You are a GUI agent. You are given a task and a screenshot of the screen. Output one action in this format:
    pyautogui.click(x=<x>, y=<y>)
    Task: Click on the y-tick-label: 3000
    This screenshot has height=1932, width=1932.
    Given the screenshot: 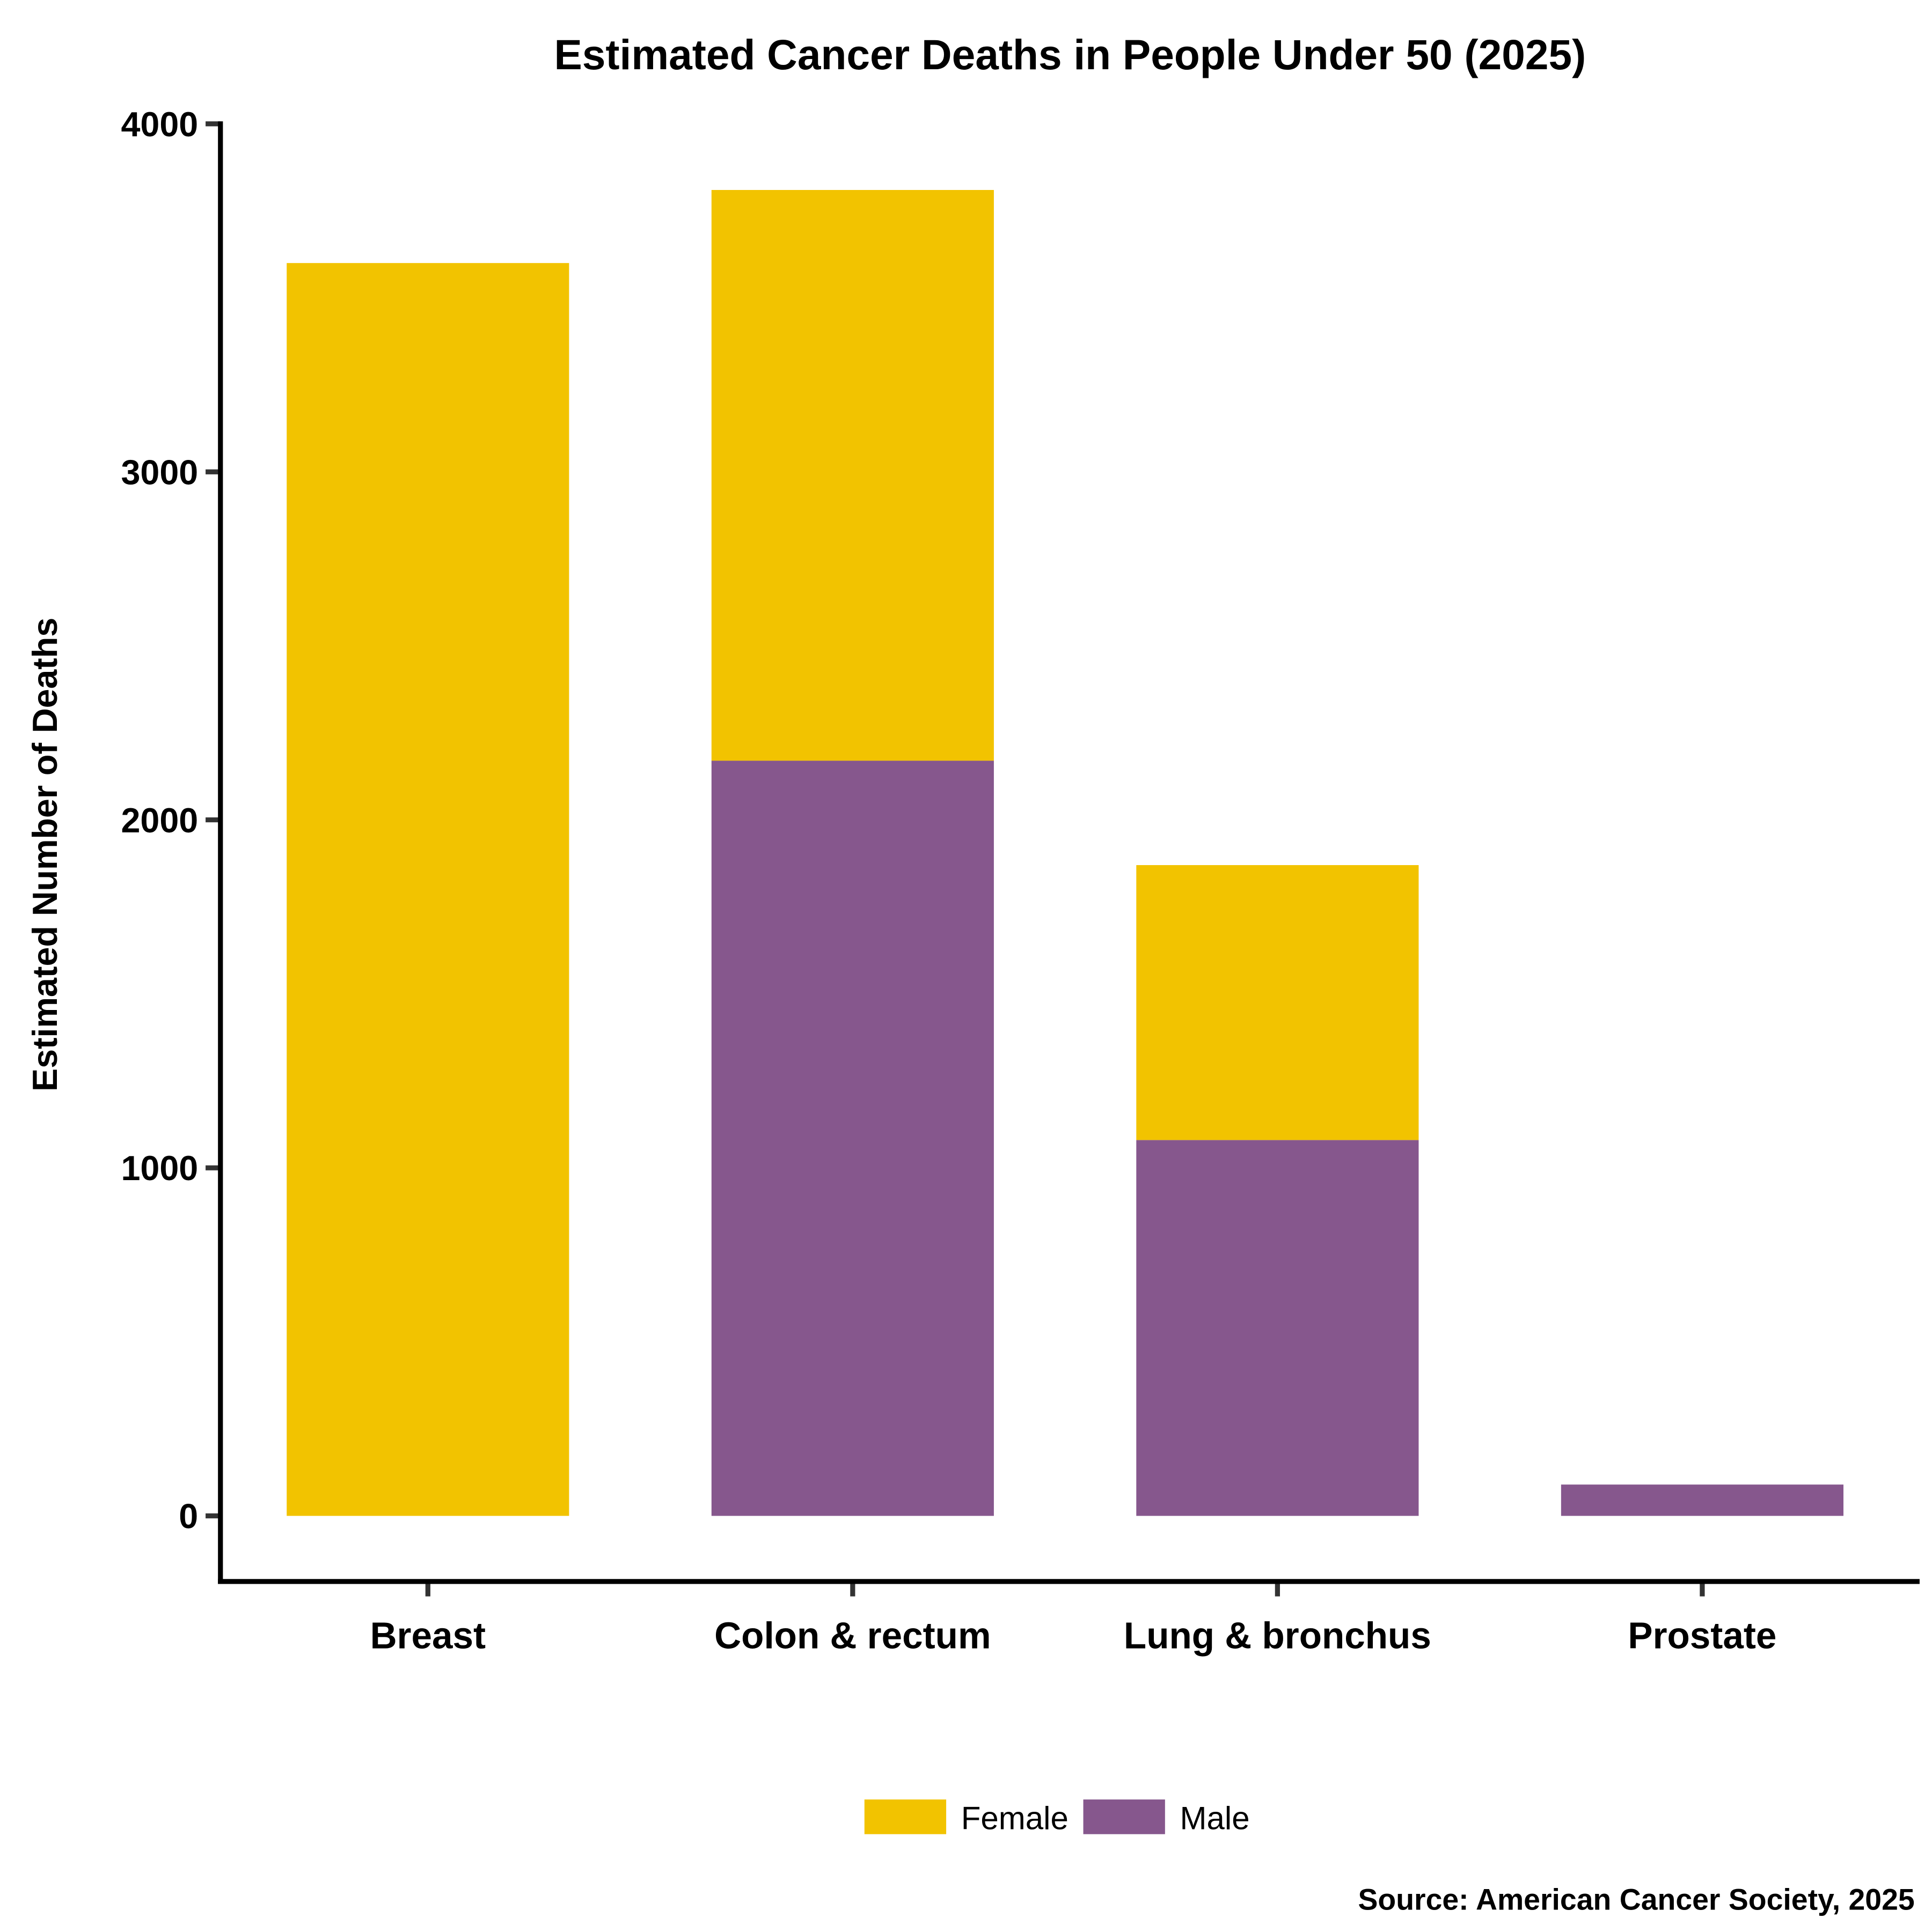 What is the action you would take?
    pyautogui.click(x=159, y=472)
    